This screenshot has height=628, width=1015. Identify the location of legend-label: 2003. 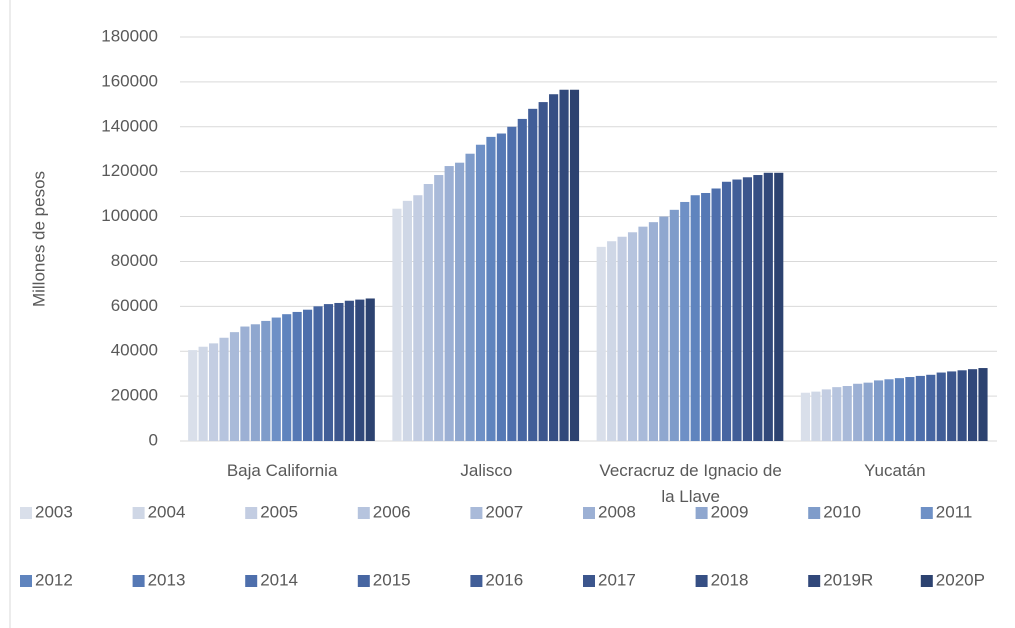
(54, 511).